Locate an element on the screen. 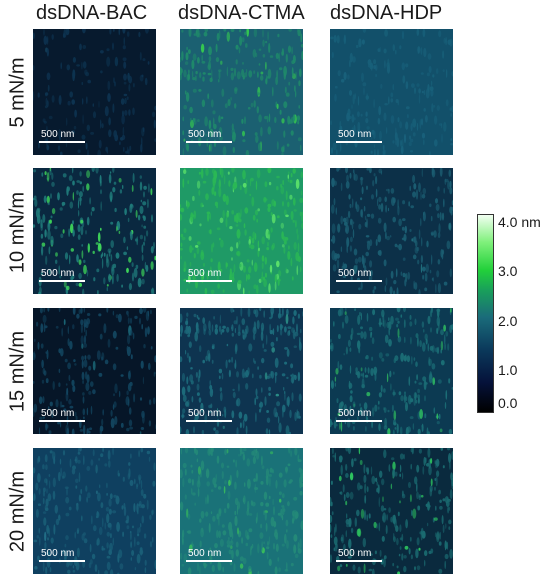  afm-image-ctma-15: 500 nm is located at coordinates (241, 371).